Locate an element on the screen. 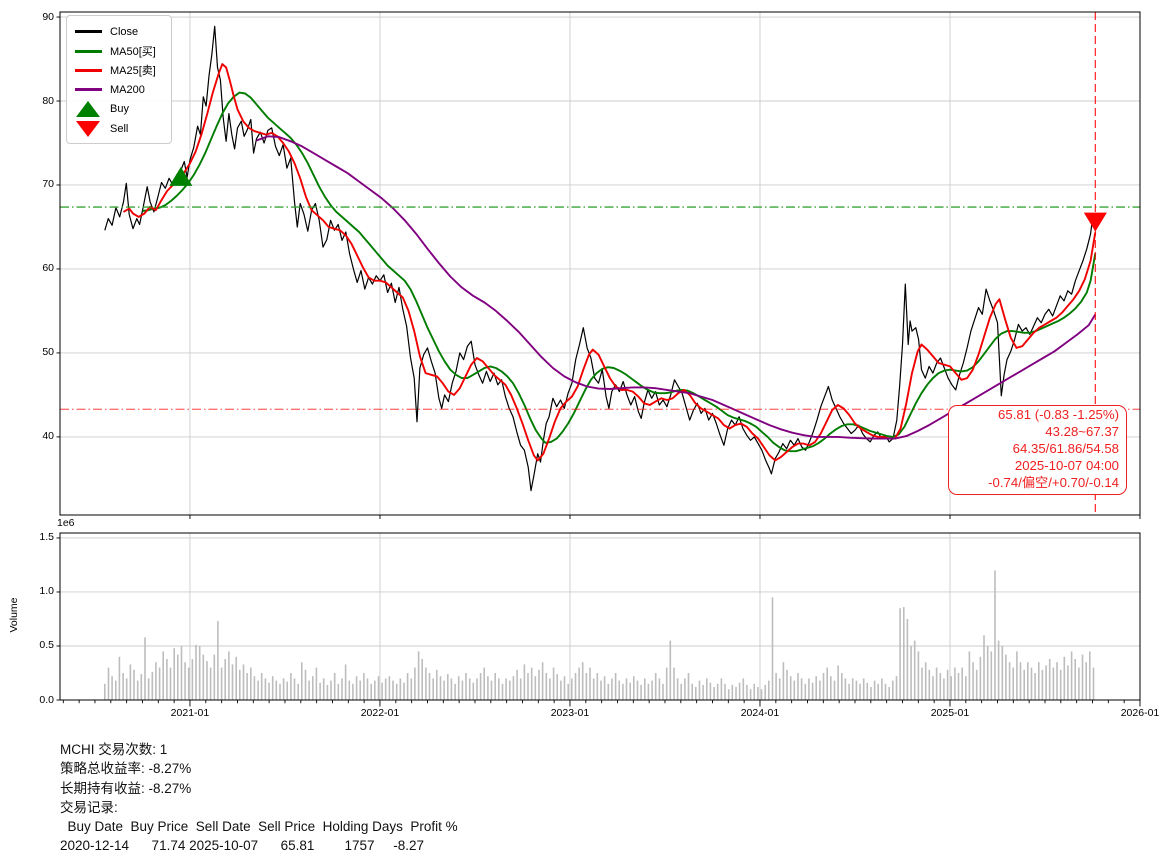 Image resolution: width=1174 pixels, height=863 pixels. legend-item-buy: Buy is located at coordinates (118, 109).